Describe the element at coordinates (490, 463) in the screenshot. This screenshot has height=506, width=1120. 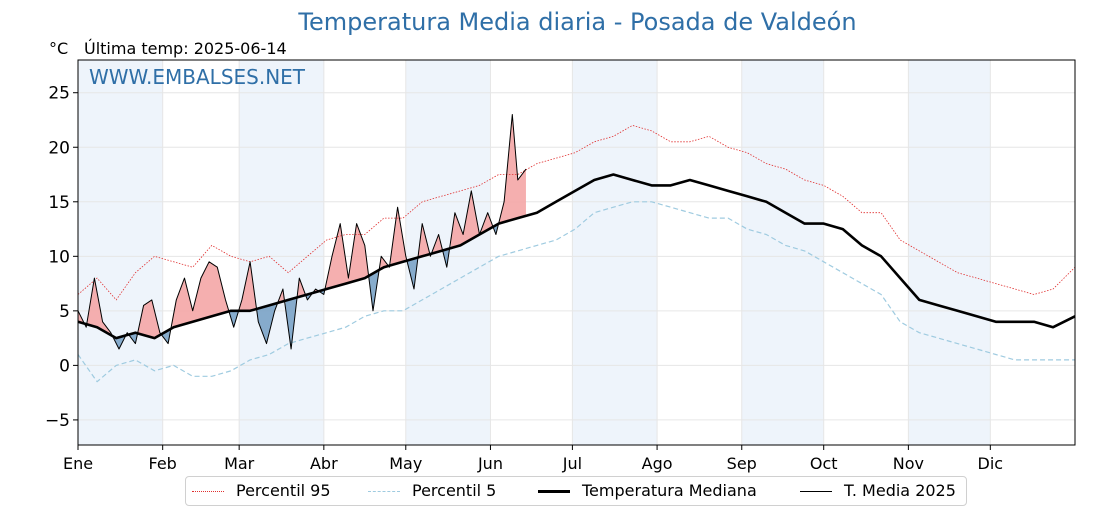
I see `x-tick-label-jun: Jun` at that location.